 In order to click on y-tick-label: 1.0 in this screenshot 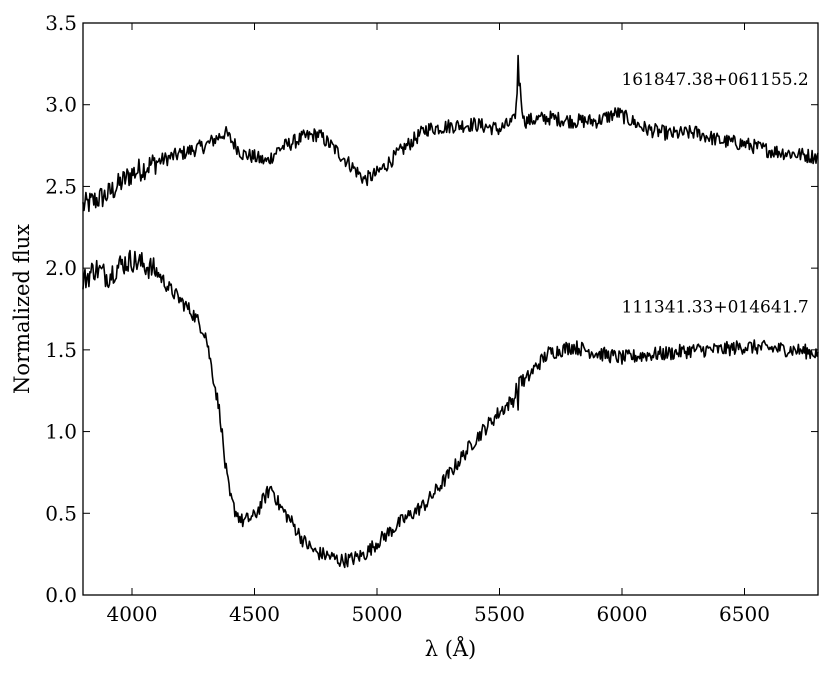, I will do `click(61, 432)`.